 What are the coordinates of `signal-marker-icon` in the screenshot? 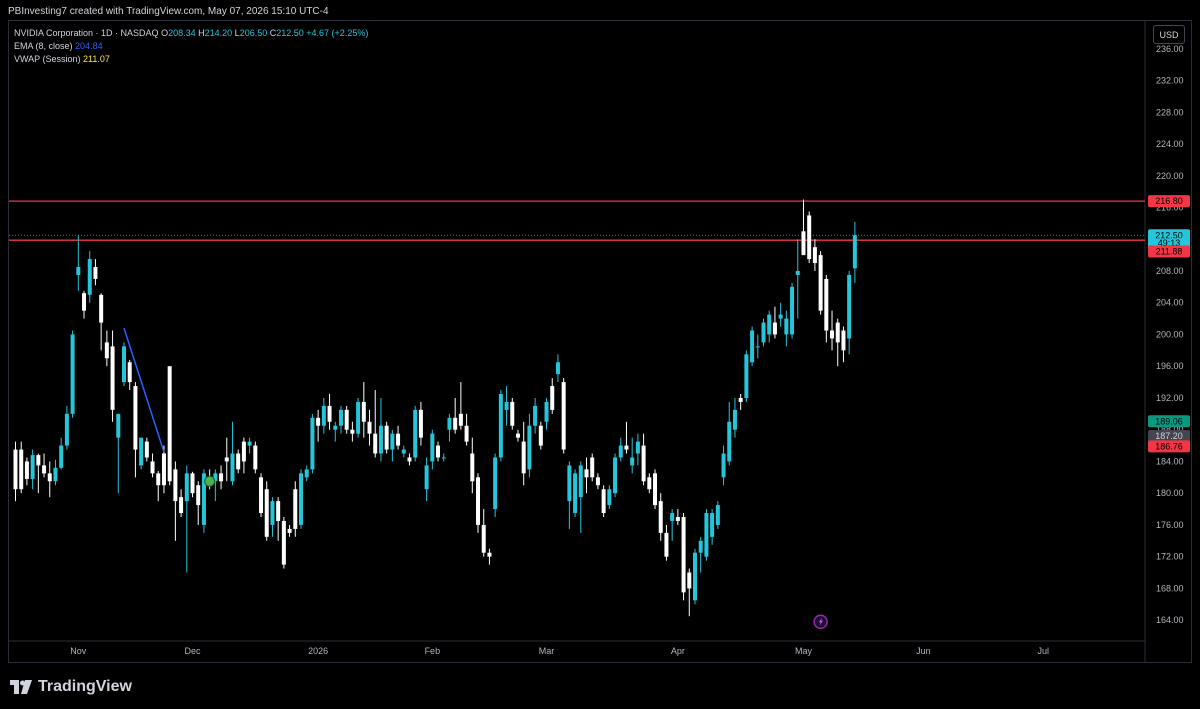 It's located at (210, 481).